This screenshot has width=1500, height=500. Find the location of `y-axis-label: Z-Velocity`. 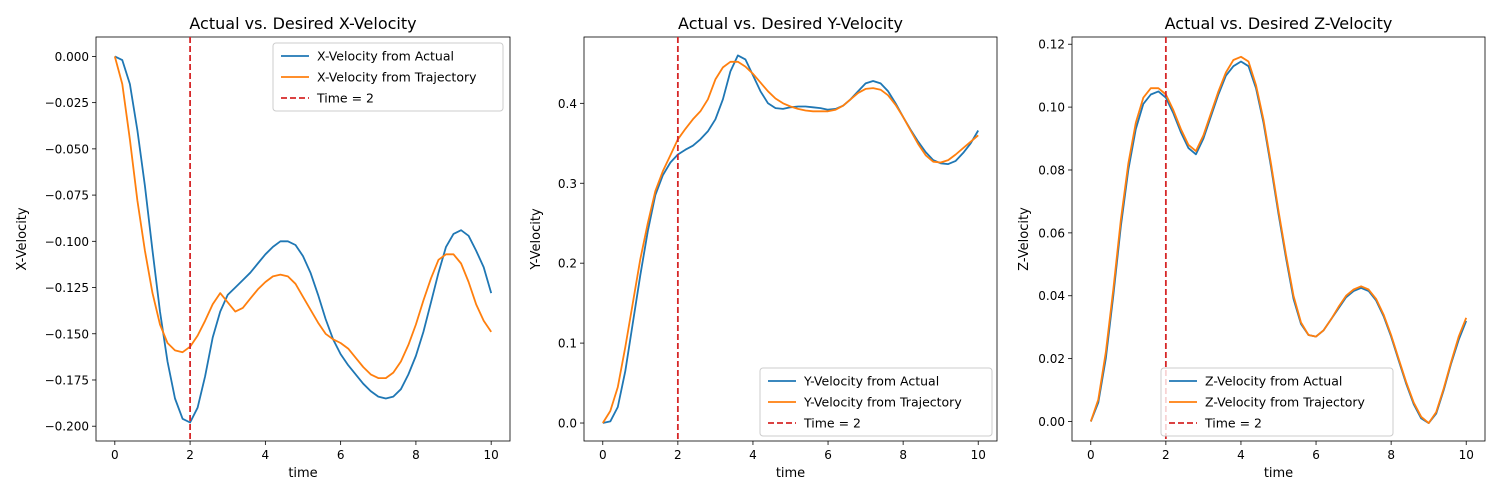

y-axis-label: Z-Velocity is located at coordinates (1024, 239).